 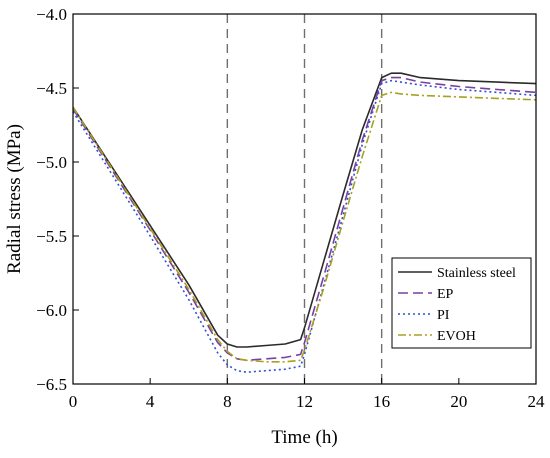 I want to click on x-tick-label: 8, so click(x=227, y=401).